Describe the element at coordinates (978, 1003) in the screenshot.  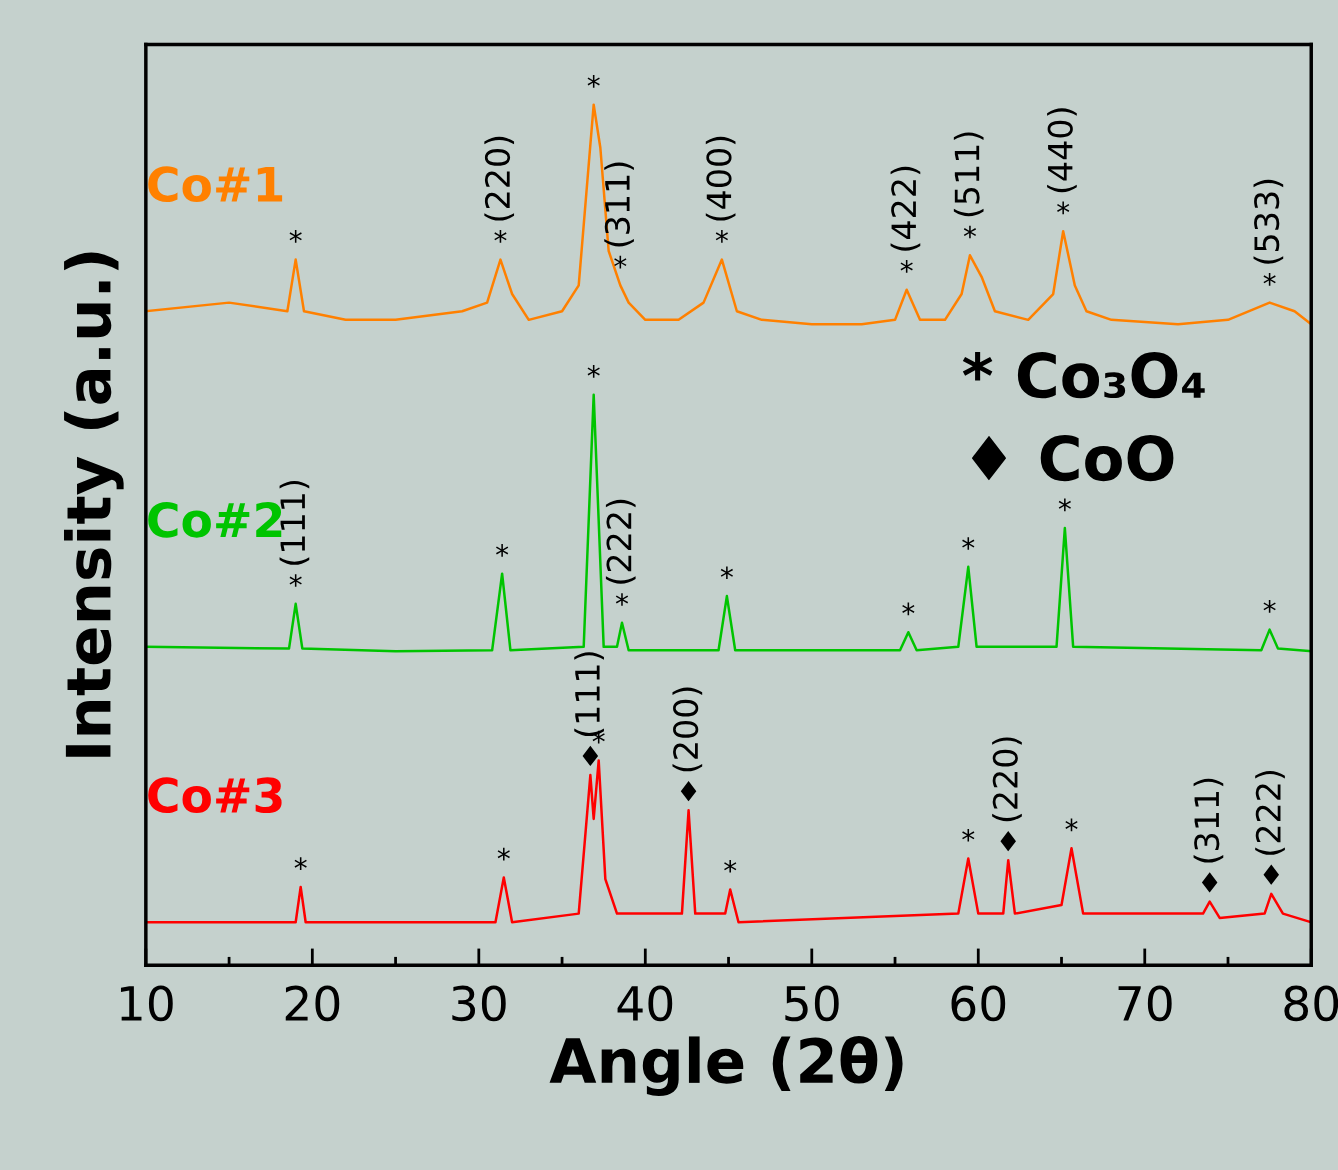
I see `x-tick-label: 60` at that location.